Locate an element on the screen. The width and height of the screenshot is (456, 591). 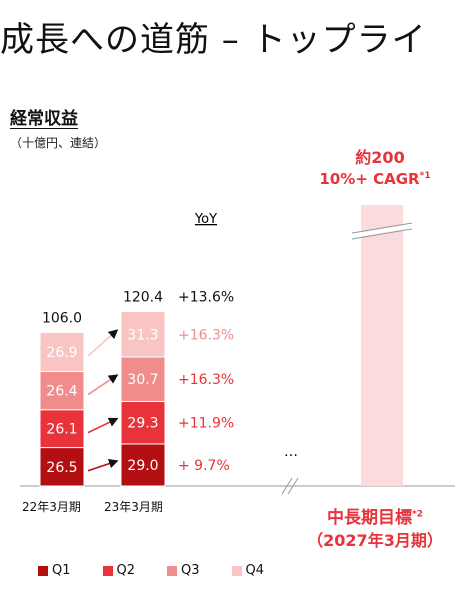
yoy-arrow-q2 is located at coordinates (103, 425).